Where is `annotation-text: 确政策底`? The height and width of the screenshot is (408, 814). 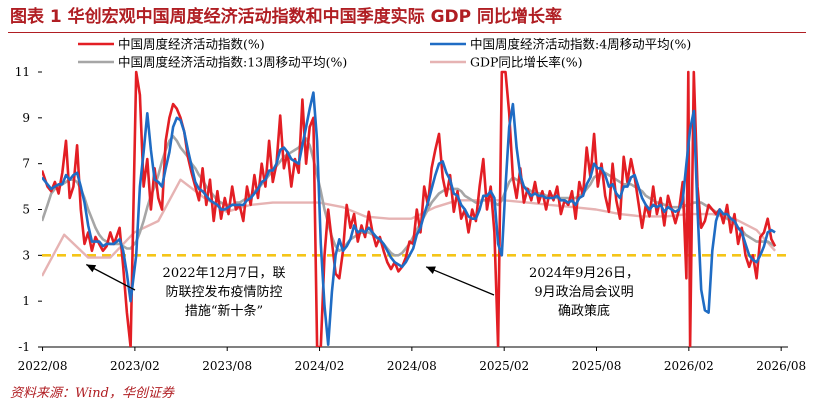 annotation-text: 确政策底 is located at coordinates (584, 311).